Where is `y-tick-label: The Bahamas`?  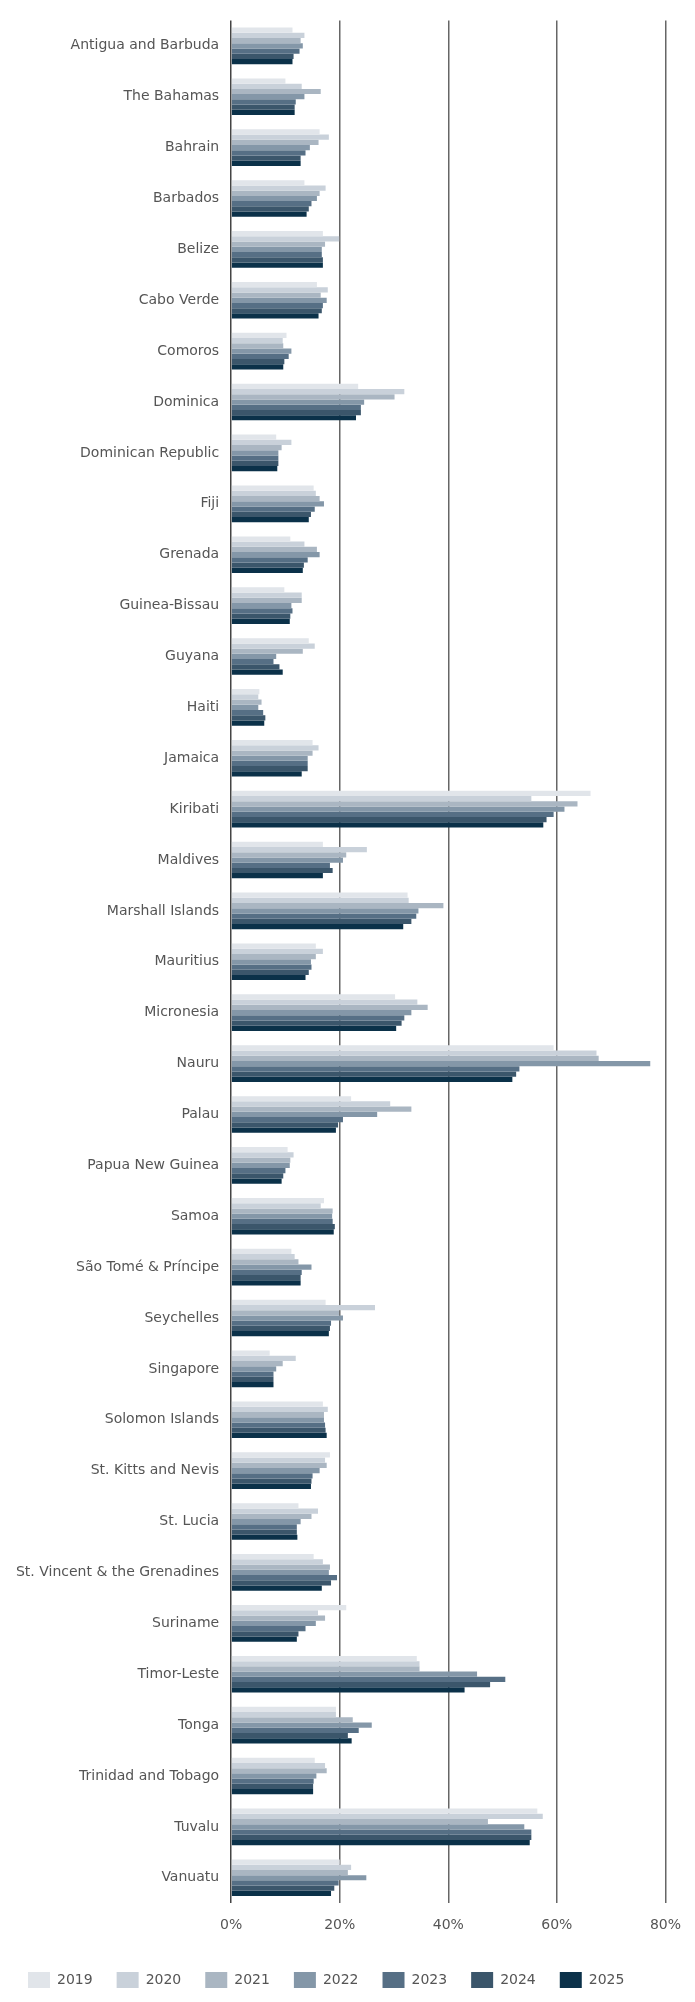
y-tick-label: The Bahamas is located at coordinates (171, 95).